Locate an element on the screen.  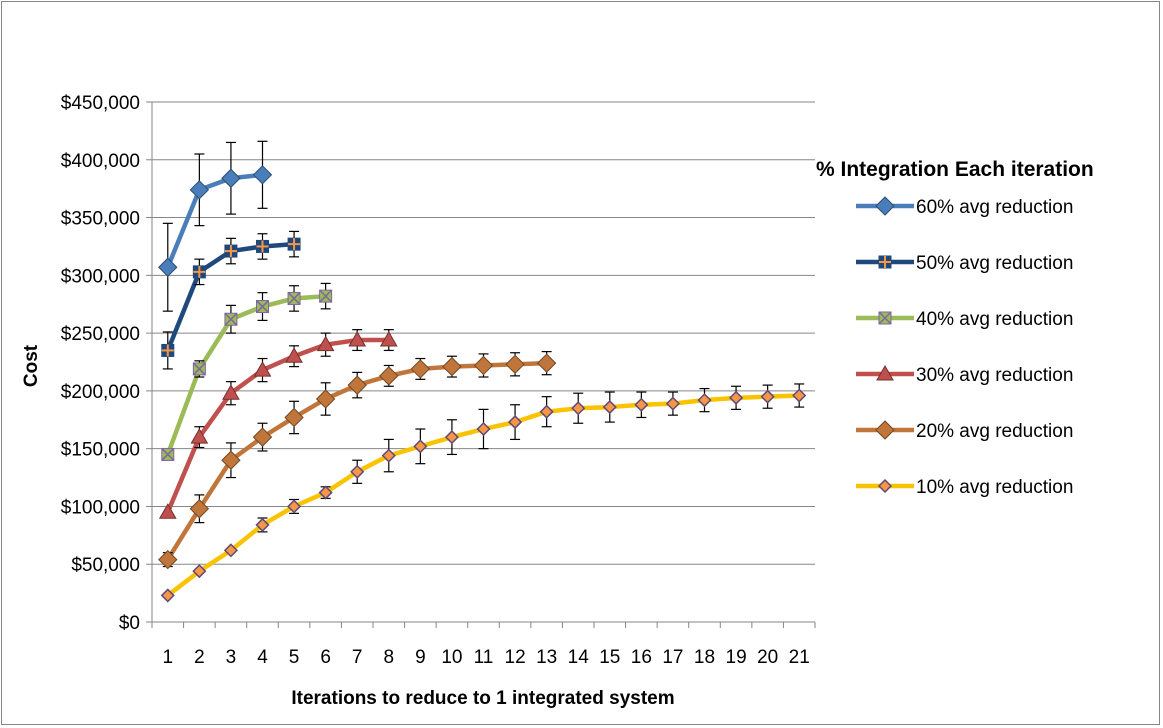
y-tick-label: $150,000 is located at coordinates (100, 450).